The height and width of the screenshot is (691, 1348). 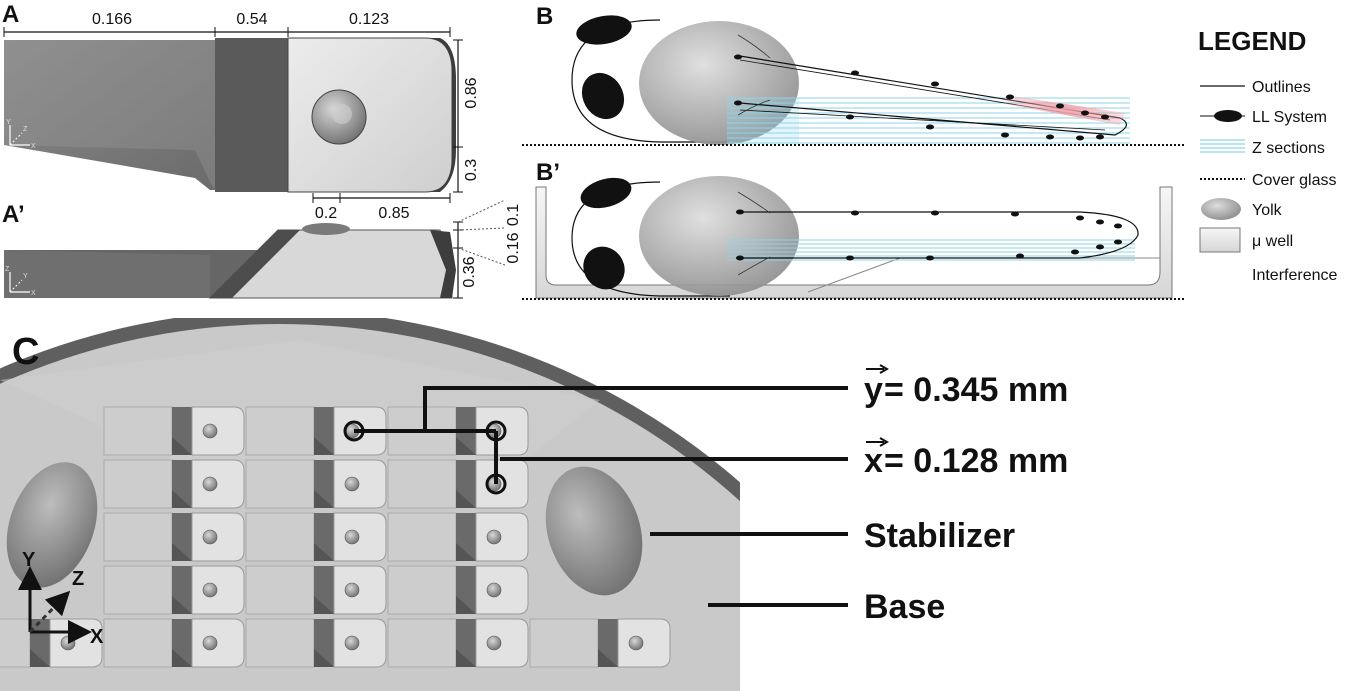 What do you see at coordinates (13, 214) in the screenshot?
I see `panel-a-prime-letter: A’` at bounding box center [13, 214].